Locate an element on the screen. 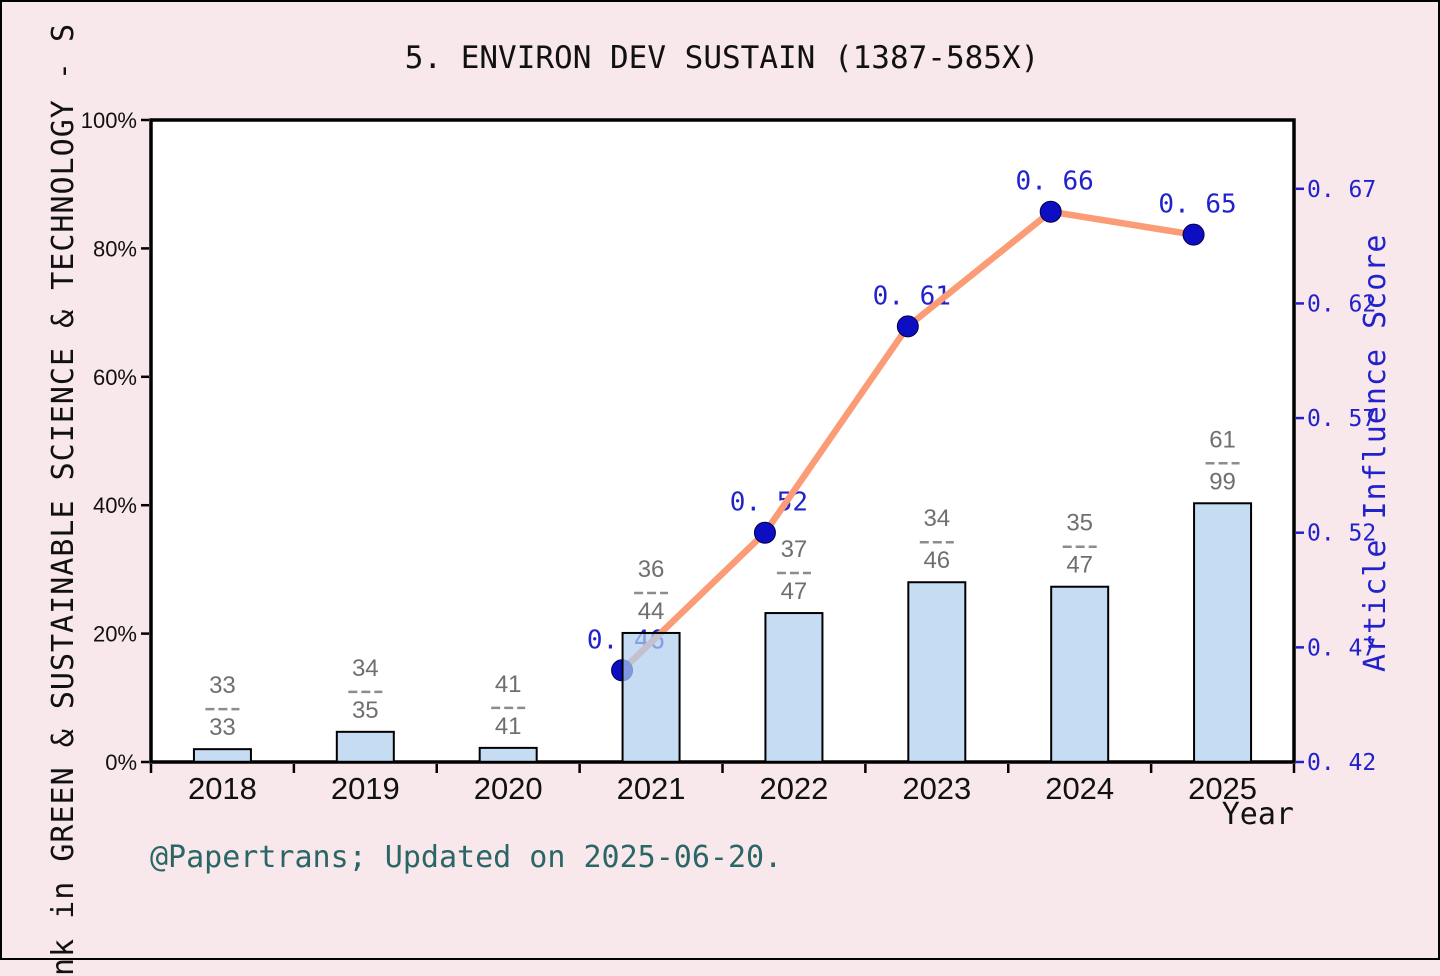 The height and width of the screenshot is (976, 1440). x-tick-label: 2018 is located at coordinates (222, 788).